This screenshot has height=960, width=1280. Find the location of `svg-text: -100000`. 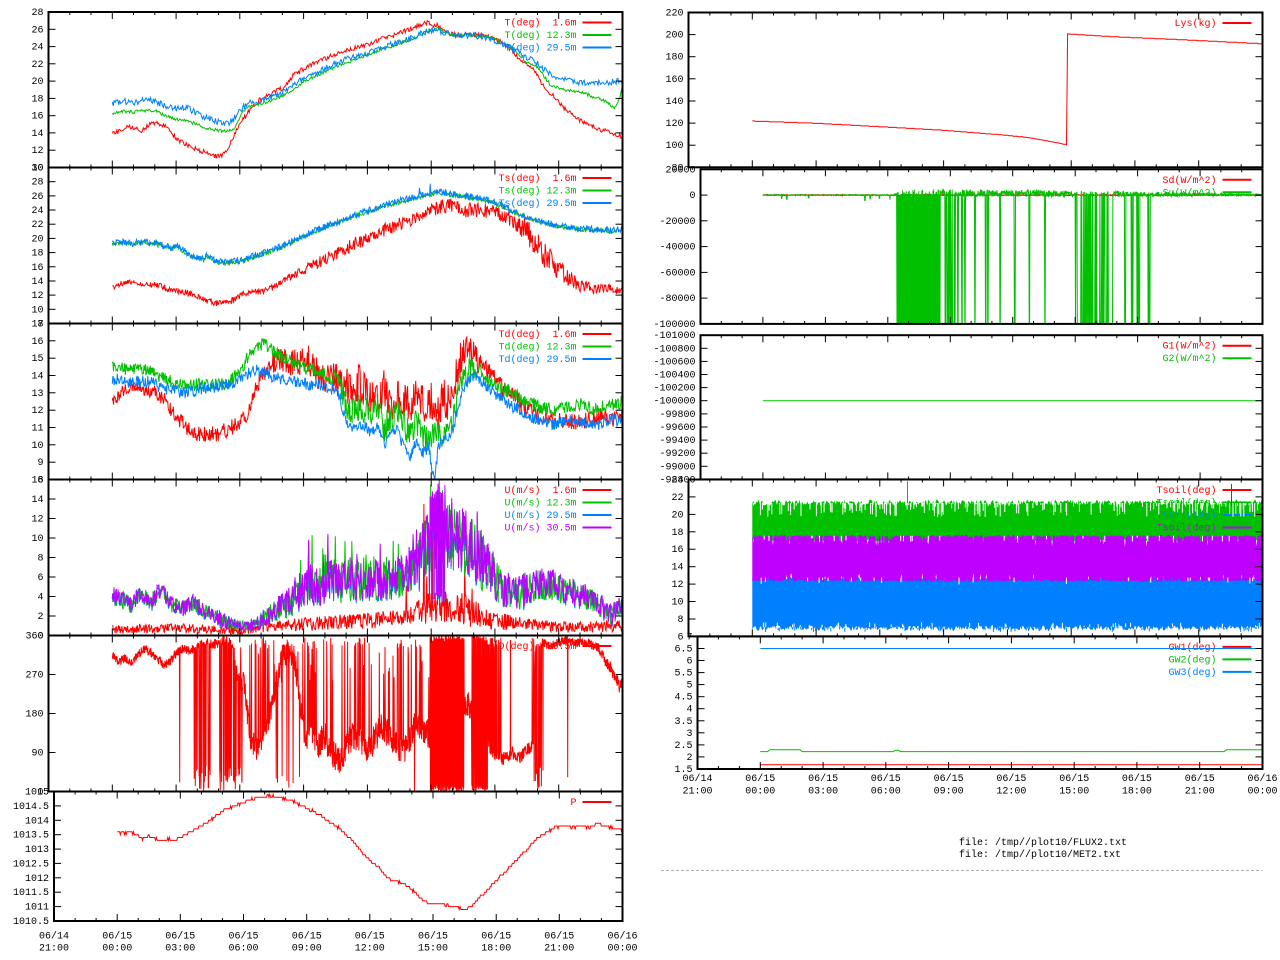

svg-text: -100000 is located at coordinates (674, 325).